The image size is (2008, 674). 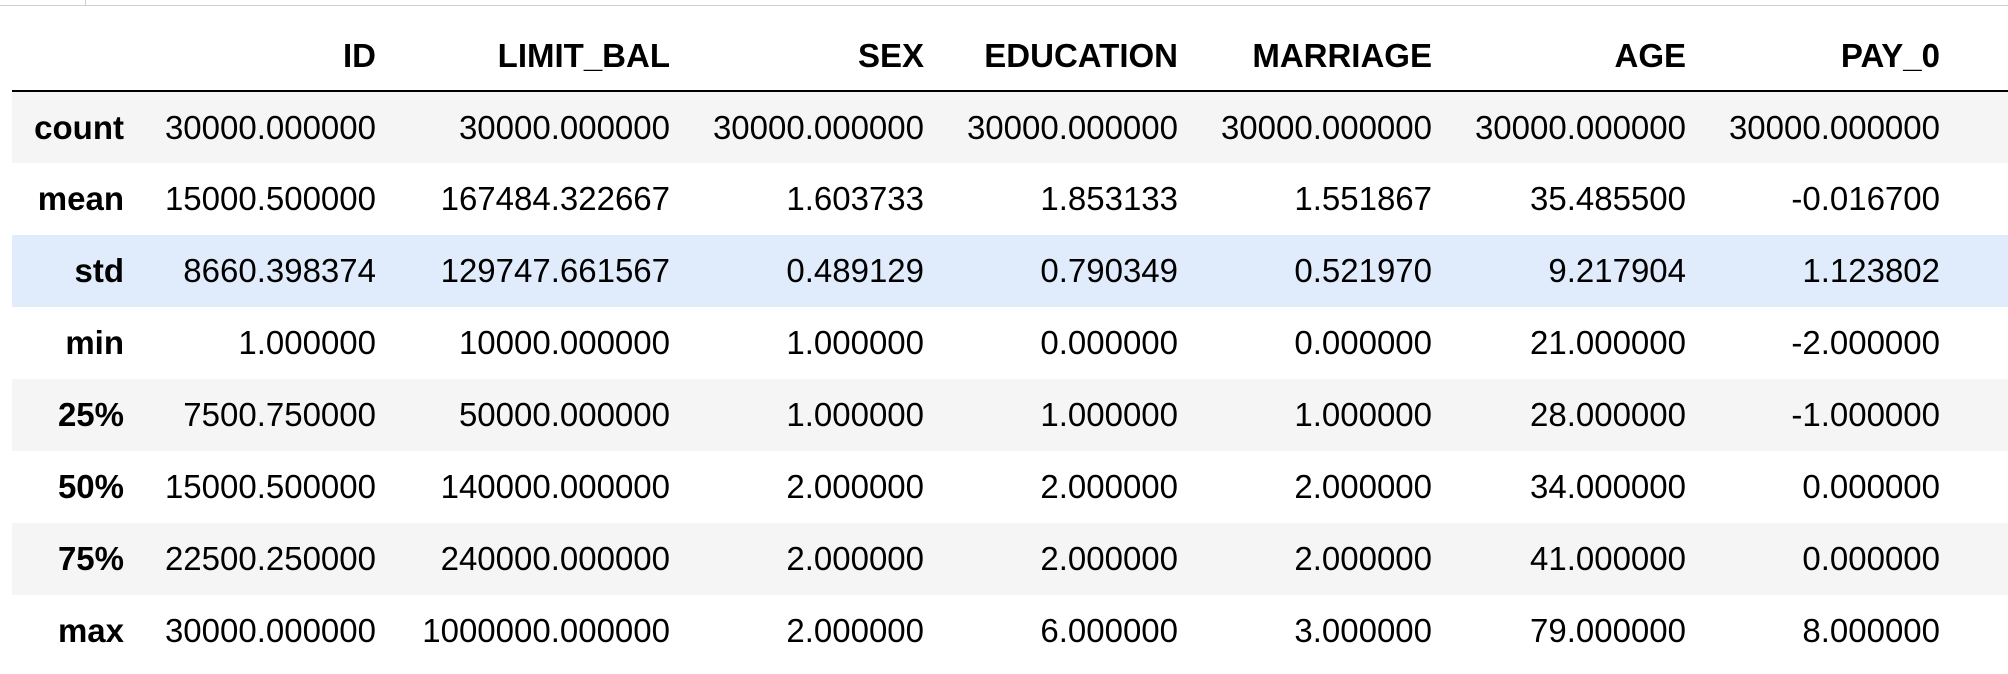 I want to click on table-cell: 0.489129, so click(x=855, y=270).